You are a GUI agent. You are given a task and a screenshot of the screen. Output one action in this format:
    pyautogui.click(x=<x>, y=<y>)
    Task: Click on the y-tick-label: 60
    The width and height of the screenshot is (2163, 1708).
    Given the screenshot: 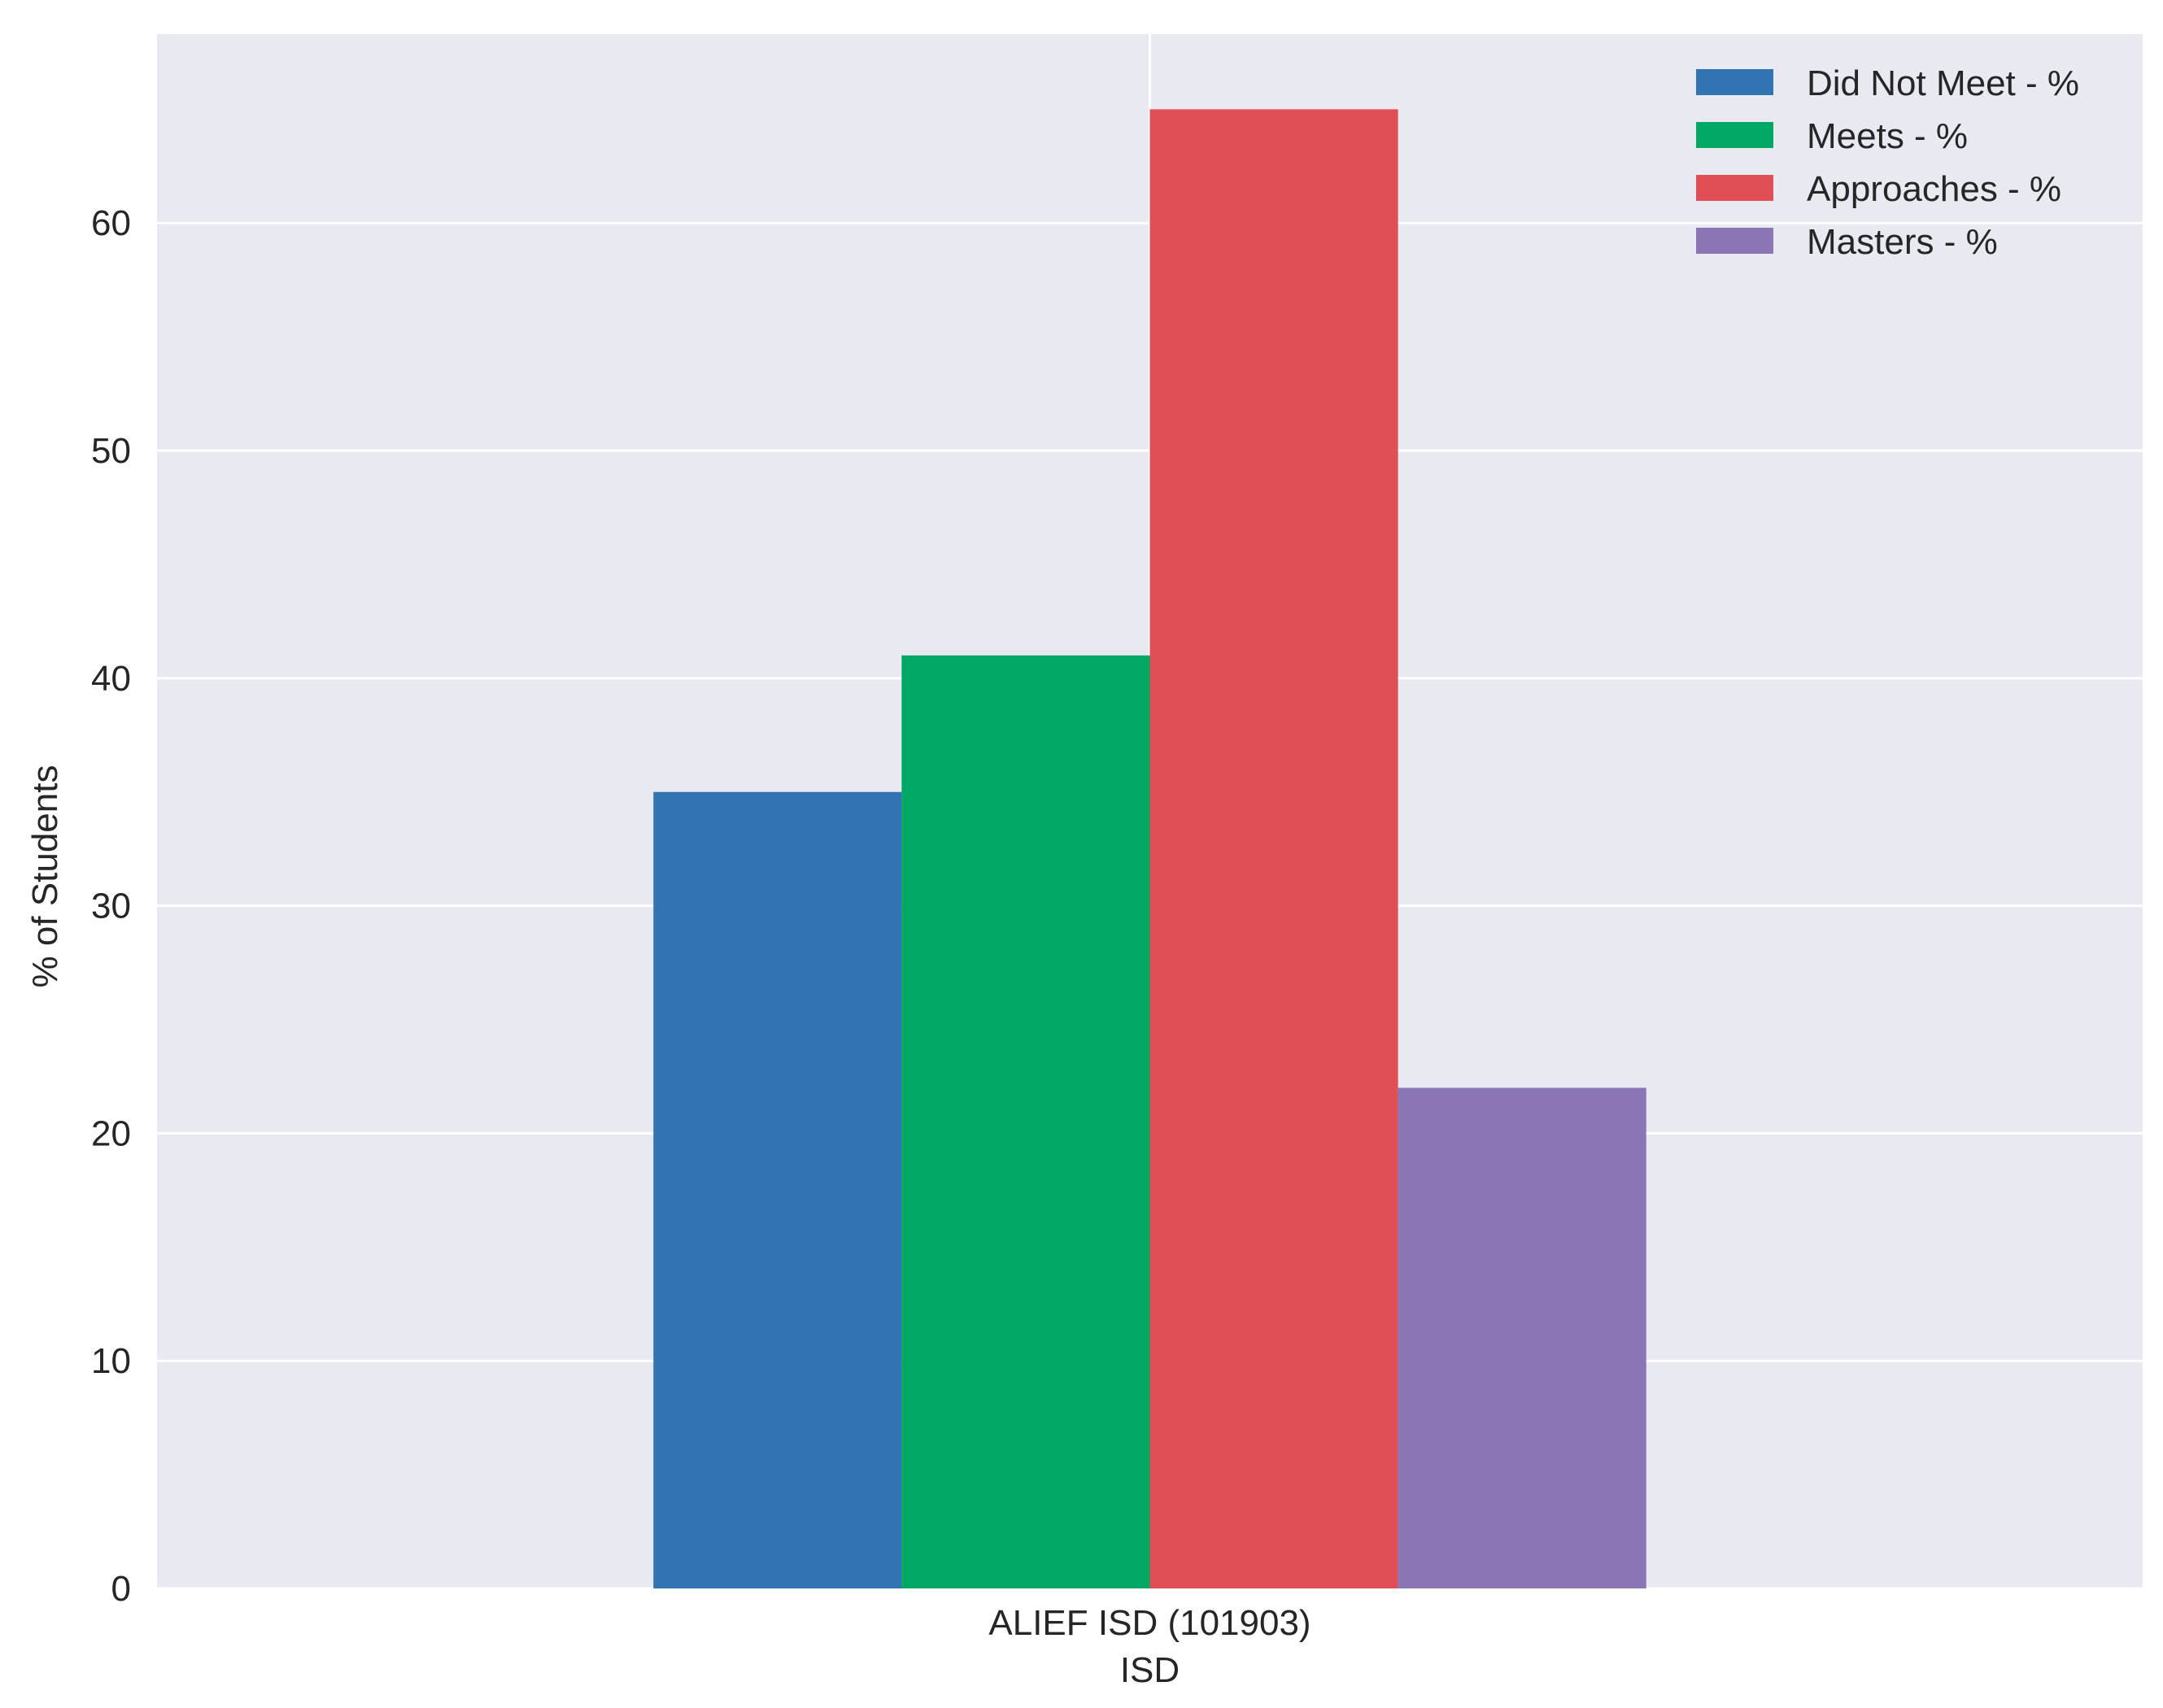 What is the action you would take?
    pyautogui.click(x=111, y=223)
    